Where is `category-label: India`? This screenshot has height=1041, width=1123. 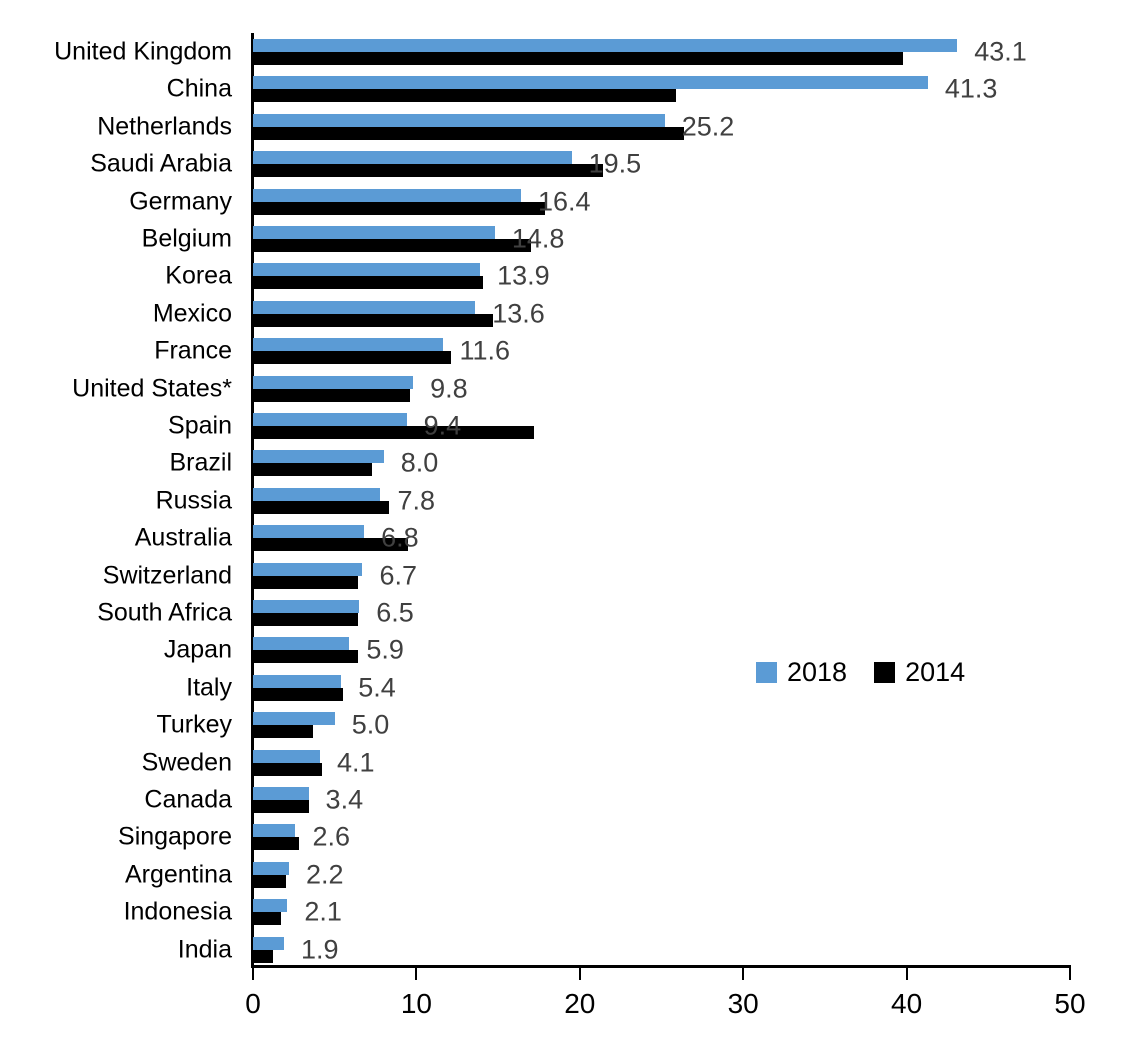 category-label: India is located at coordinates (204, 949).